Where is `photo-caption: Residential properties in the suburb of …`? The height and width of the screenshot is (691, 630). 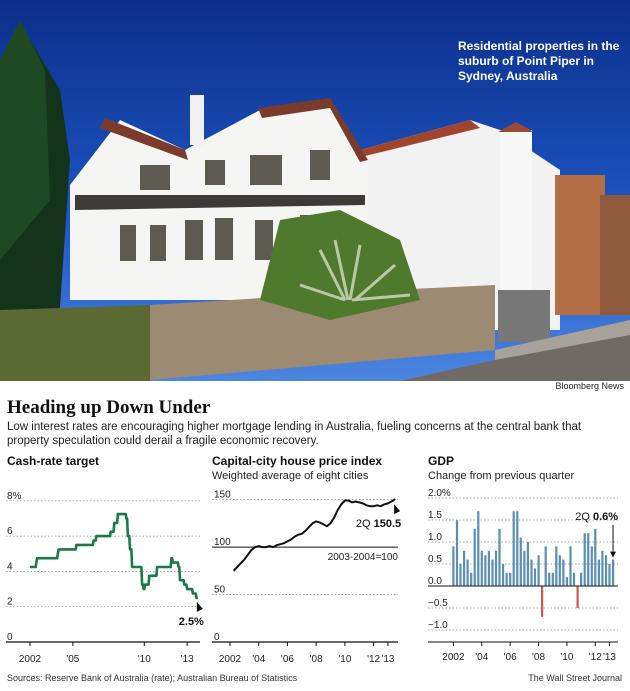
photo-caption: Residential properties in the suburb of … is located at coordinates (539, 61).